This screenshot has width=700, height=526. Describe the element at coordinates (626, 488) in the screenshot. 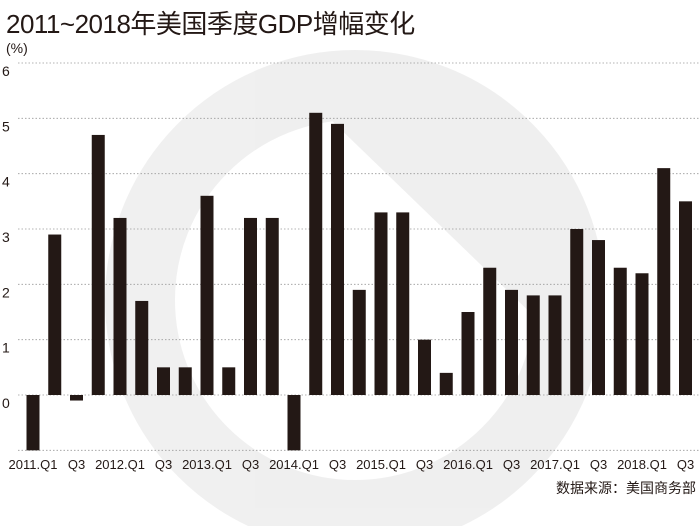

I see `source-note: 数据来源：美国商务部` at that location.